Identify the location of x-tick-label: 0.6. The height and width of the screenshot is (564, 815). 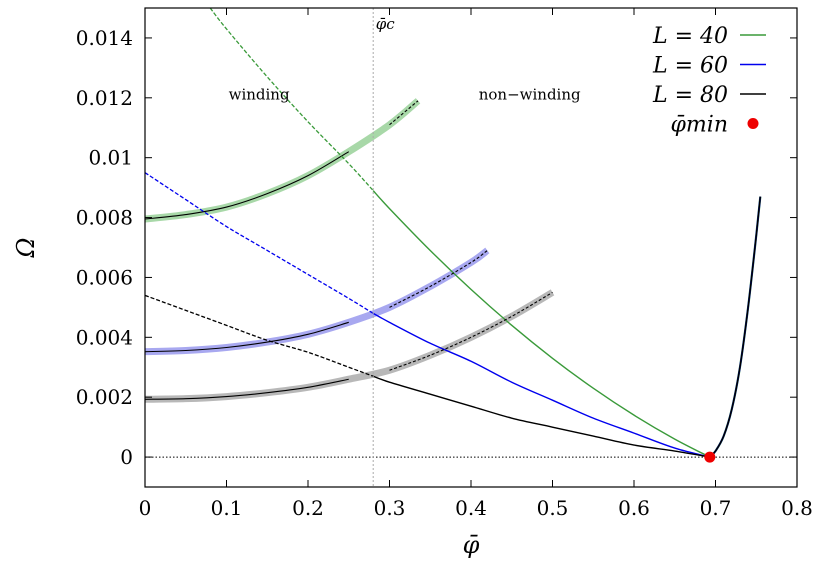
(634, 508).